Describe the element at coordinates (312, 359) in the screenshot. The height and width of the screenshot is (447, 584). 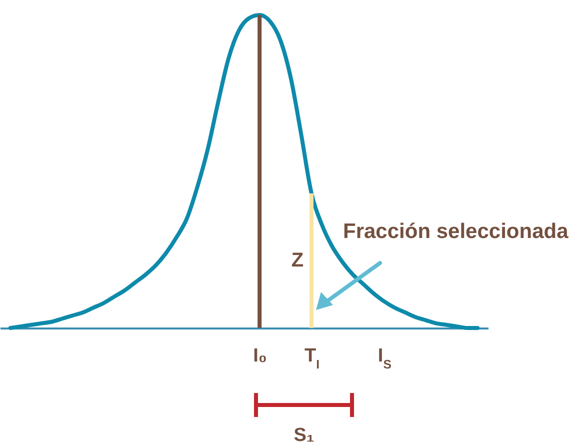
I see `x-tick-label: T$_{I}$` at that location.